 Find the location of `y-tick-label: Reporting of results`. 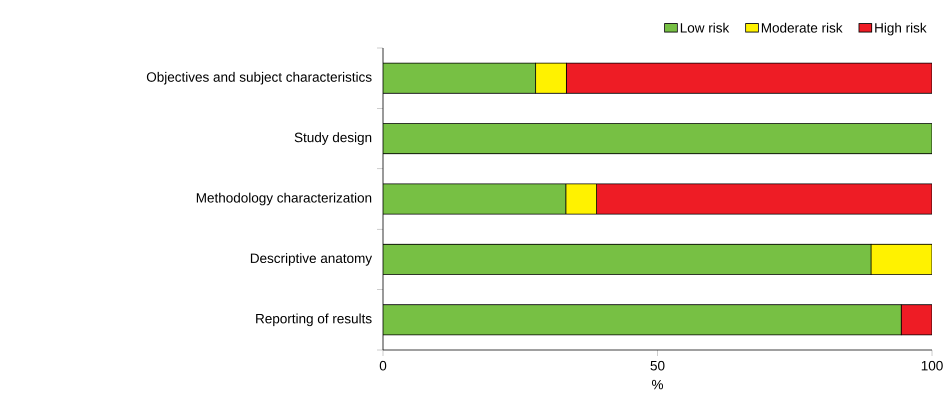

y-tick-label: Reporting of results is located at coordinates (314, 320).